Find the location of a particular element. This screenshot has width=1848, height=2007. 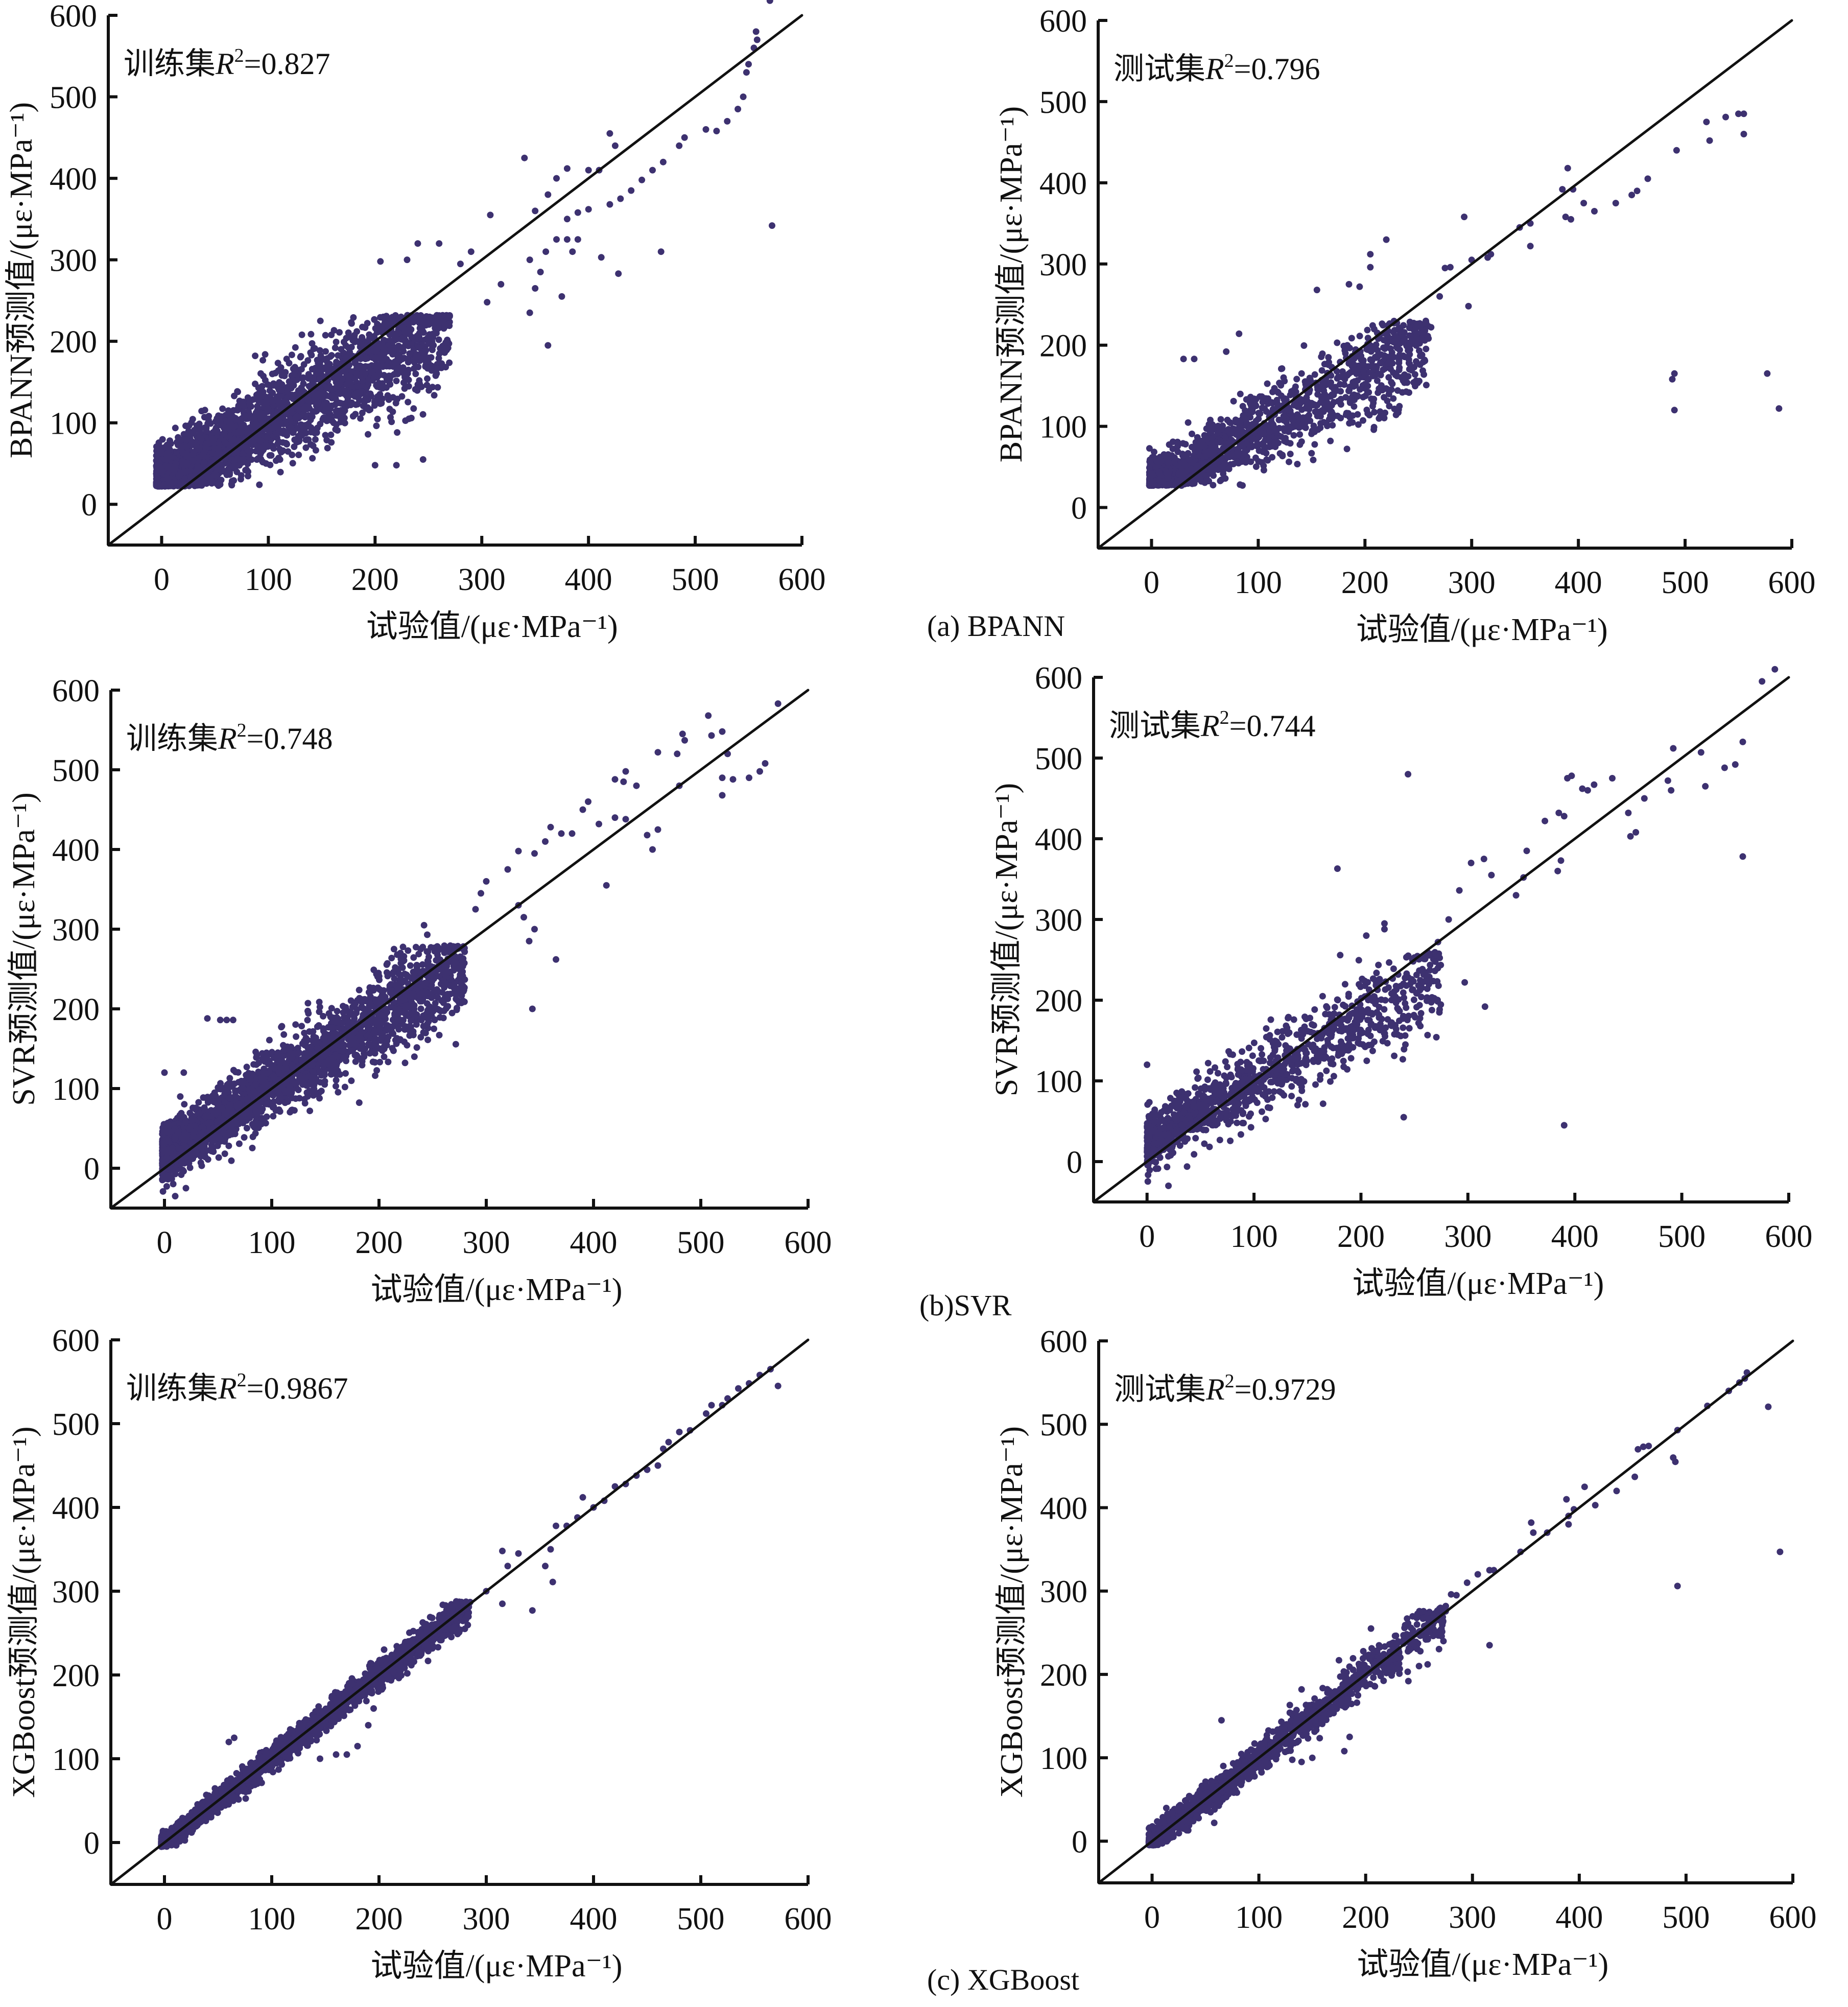

x-tick-label: 0 is located at coordinates (162, 579).